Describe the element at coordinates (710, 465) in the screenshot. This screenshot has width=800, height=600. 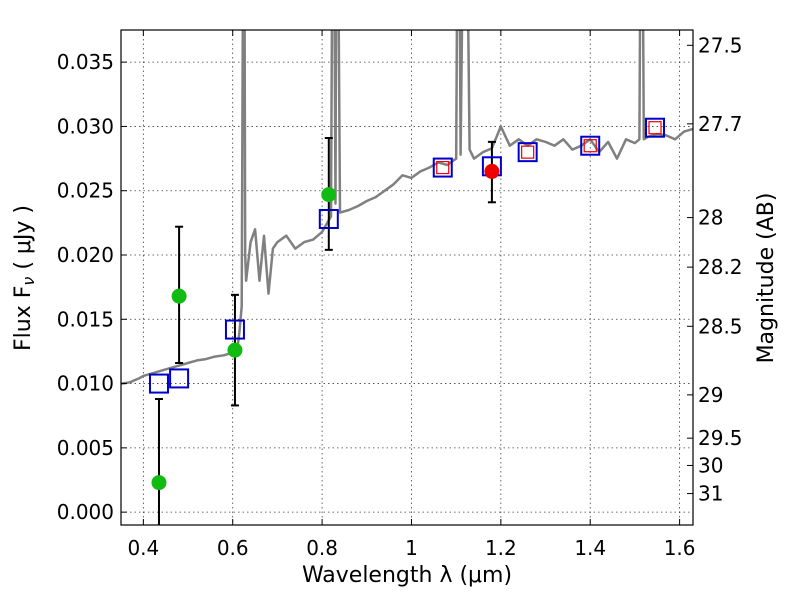
I see `mag-tick-label: 30` at that location.